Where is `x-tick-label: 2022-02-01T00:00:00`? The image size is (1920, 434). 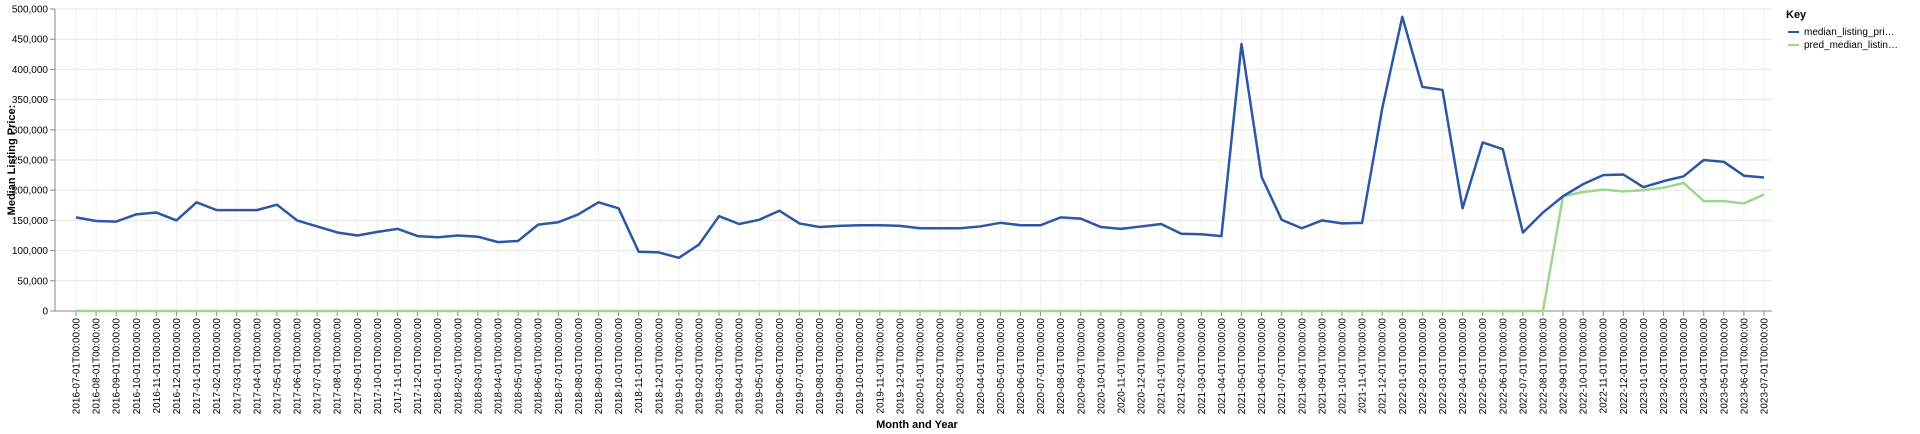
x-tick-label: 2022-02-01T00:00:00 is located at coordinates (1423, 366).